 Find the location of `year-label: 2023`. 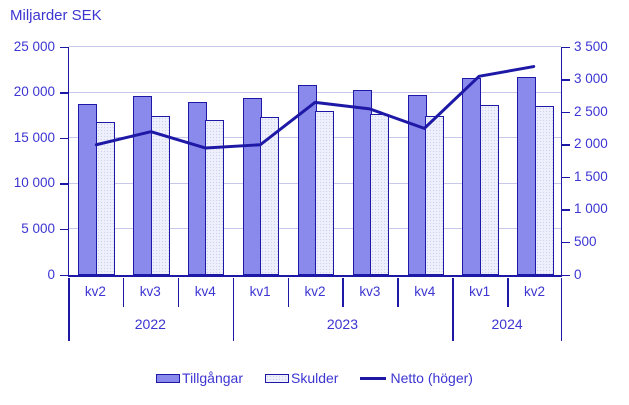

year-label: 2023 is located at coordinates (342, 324).